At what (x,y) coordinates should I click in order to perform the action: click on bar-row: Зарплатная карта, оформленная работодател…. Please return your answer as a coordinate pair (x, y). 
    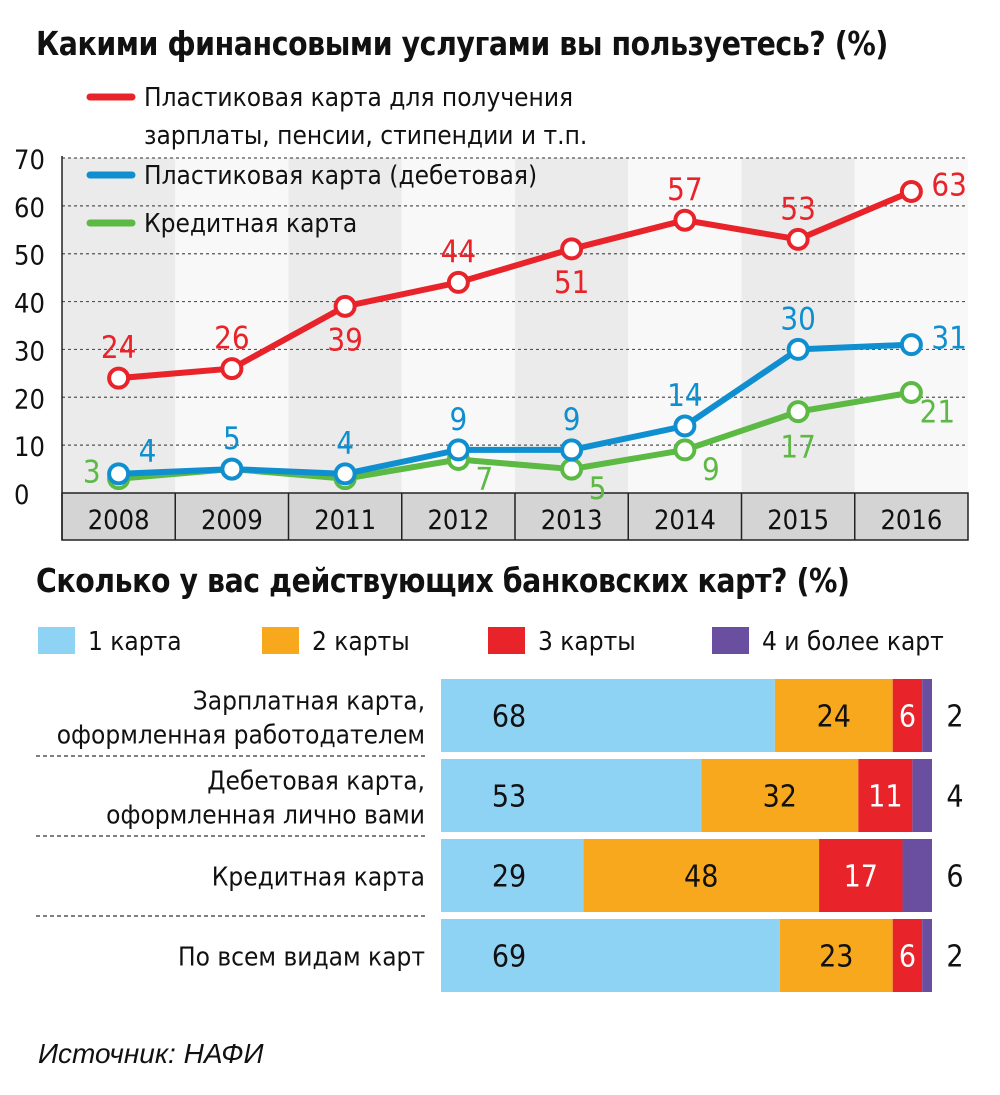
    Looking at the image, I should click on (500, 718).